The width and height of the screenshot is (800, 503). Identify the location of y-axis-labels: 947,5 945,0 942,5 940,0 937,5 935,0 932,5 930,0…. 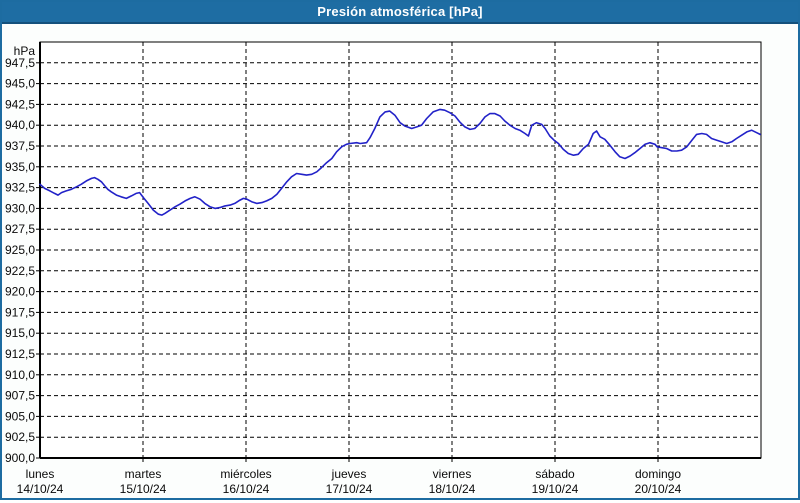
(20, 260).